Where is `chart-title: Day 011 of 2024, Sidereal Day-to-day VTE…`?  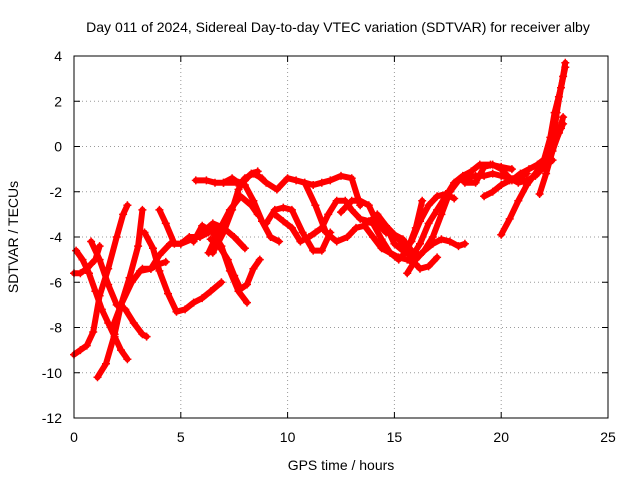
chart-title: Day 011 of 2024, Sidereal Day-to-day VTE… is located at coordinates (338, 27).